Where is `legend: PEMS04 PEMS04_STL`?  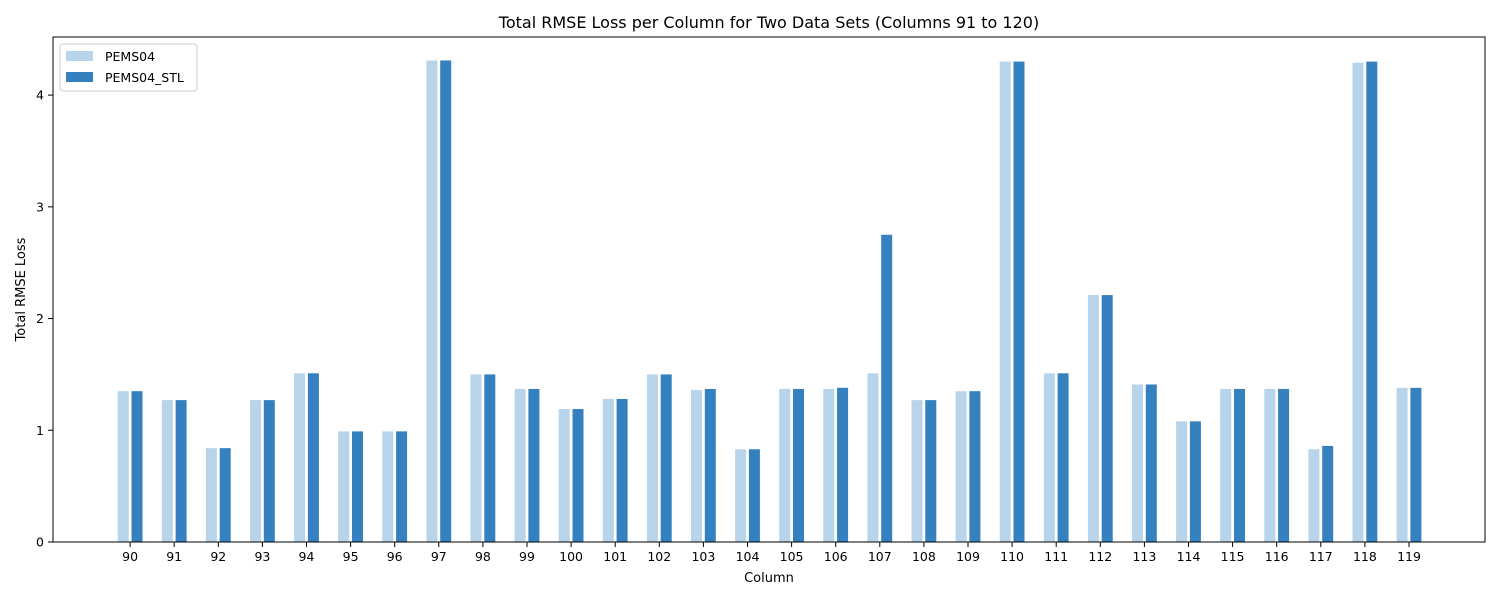
legend: PEMS04 PEMS04_STL is located at coordinates (128, 67).